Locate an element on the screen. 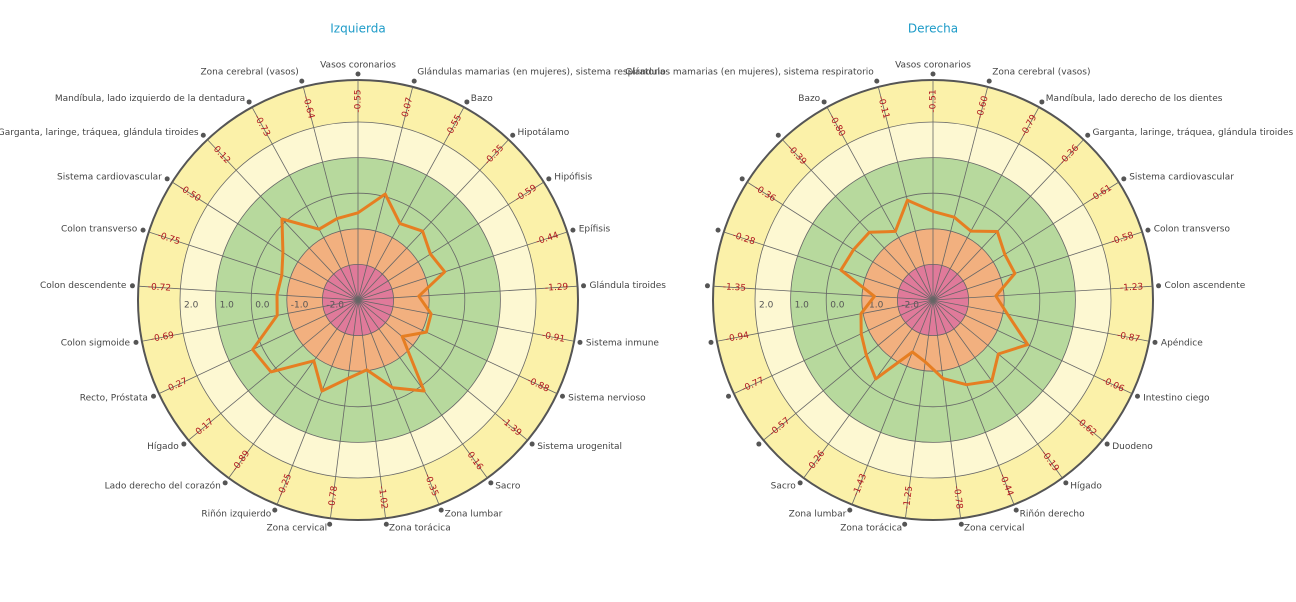 This screenshot has width=1296, height=602. value-label: -0.78 is located at coordinates (333, 497).